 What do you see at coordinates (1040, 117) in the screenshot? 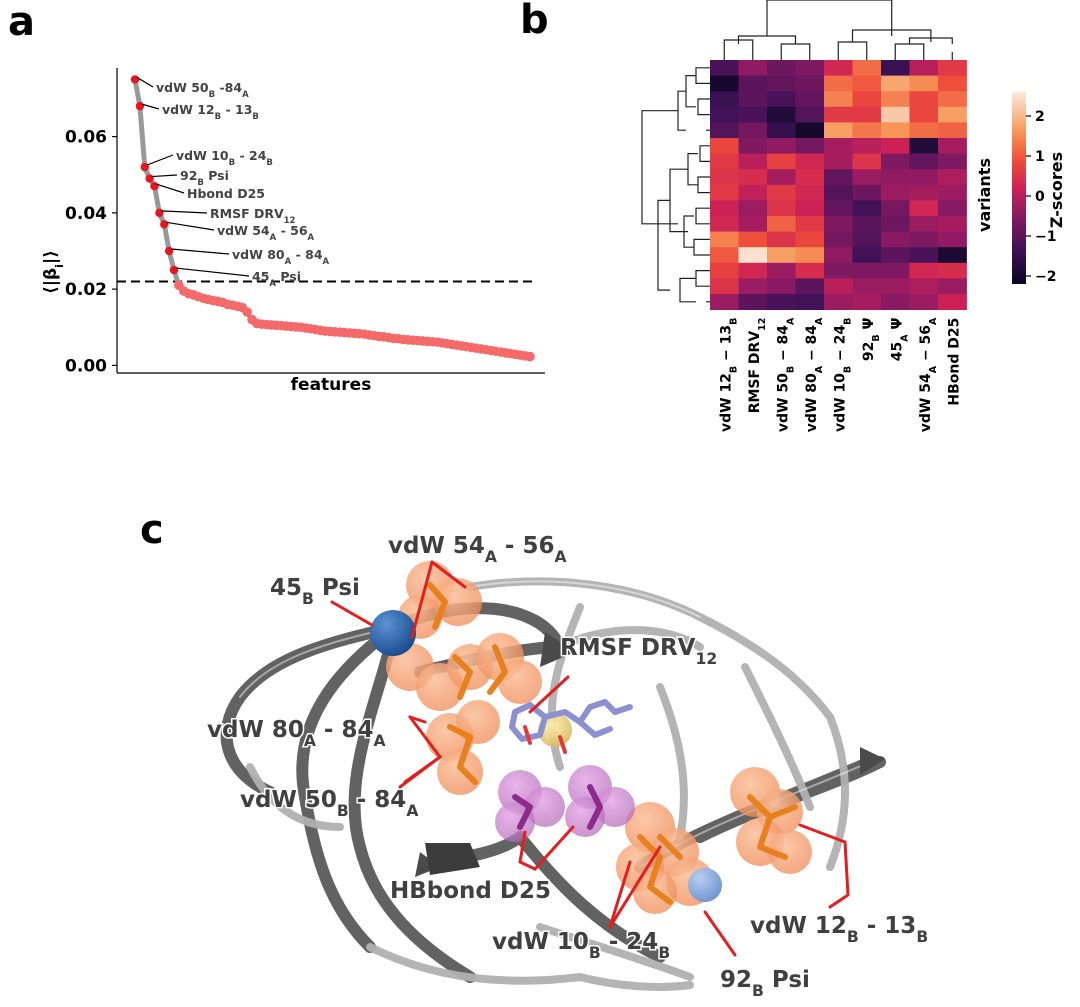
I see `colorbar-tick-label: 2` at bounding box center [1040, 117].